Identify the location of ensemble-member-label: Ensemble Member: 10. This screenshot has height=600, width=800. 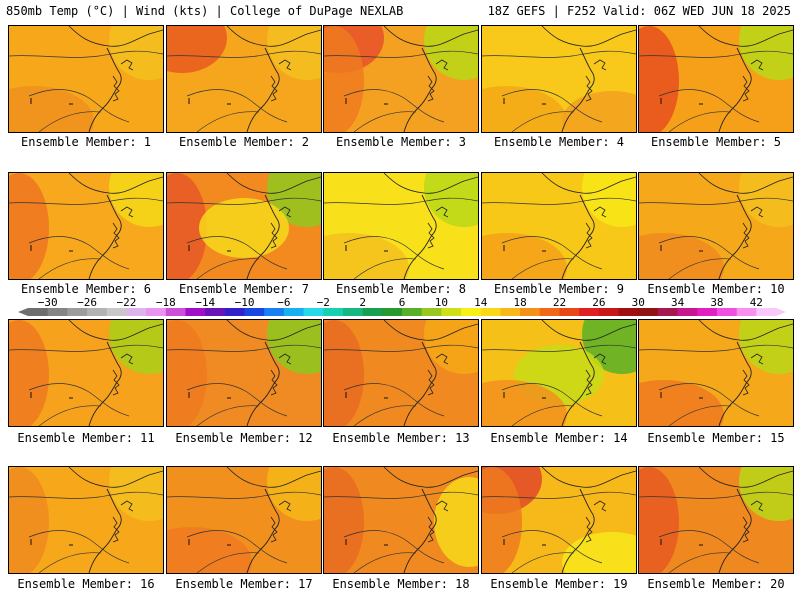
(716, 289).